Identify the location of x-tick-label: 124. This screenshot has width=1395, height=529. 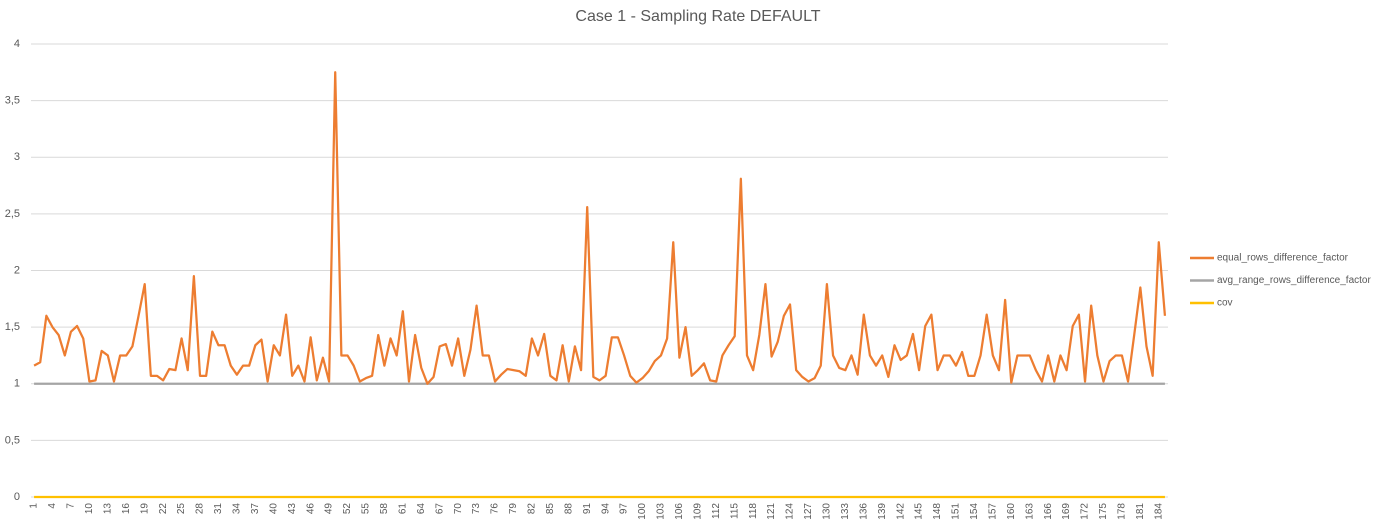
(790, 511).